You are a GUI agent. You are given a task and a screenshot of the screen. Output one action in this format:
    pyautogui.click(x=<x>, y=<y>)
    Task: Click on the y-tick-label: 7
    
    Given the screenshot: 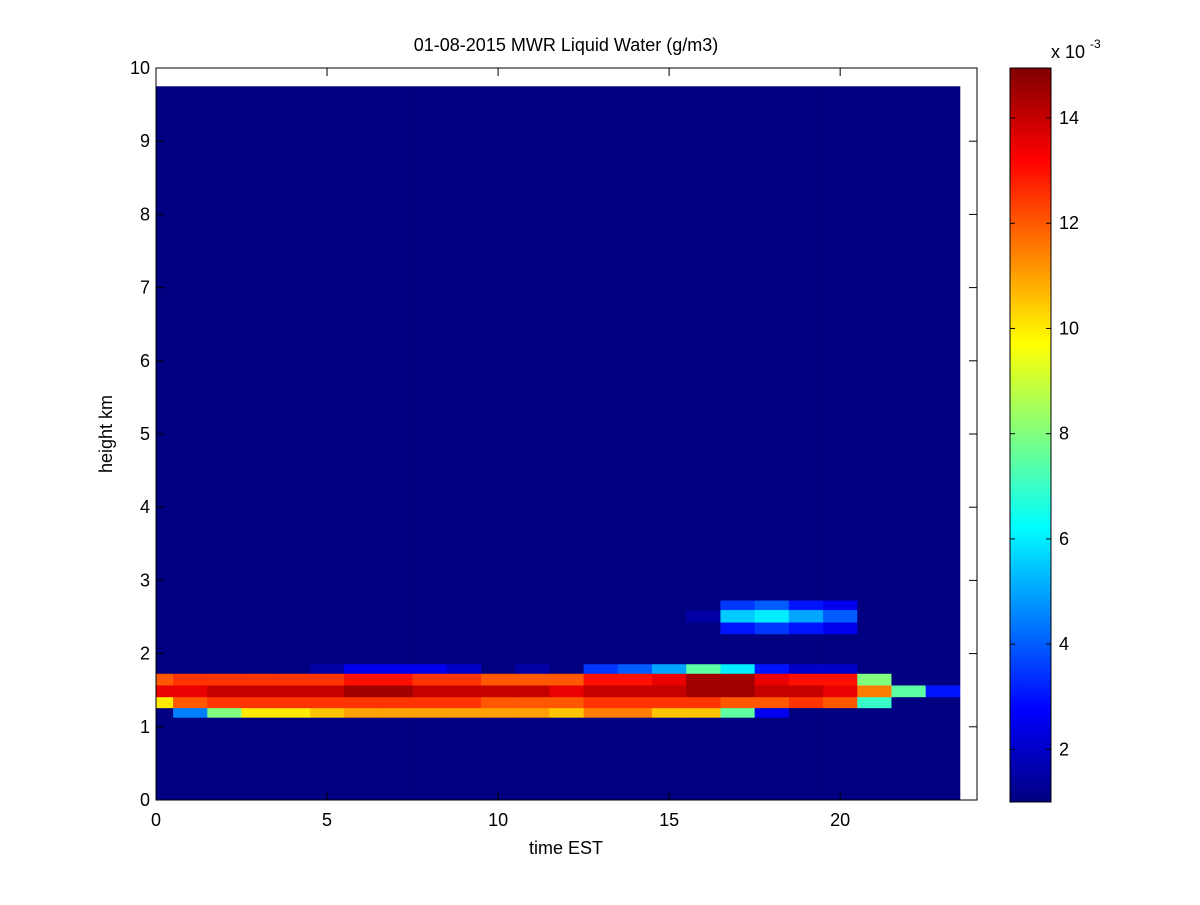 What is the action you would take?
    pyautogui.click(x=145, y=288)
    